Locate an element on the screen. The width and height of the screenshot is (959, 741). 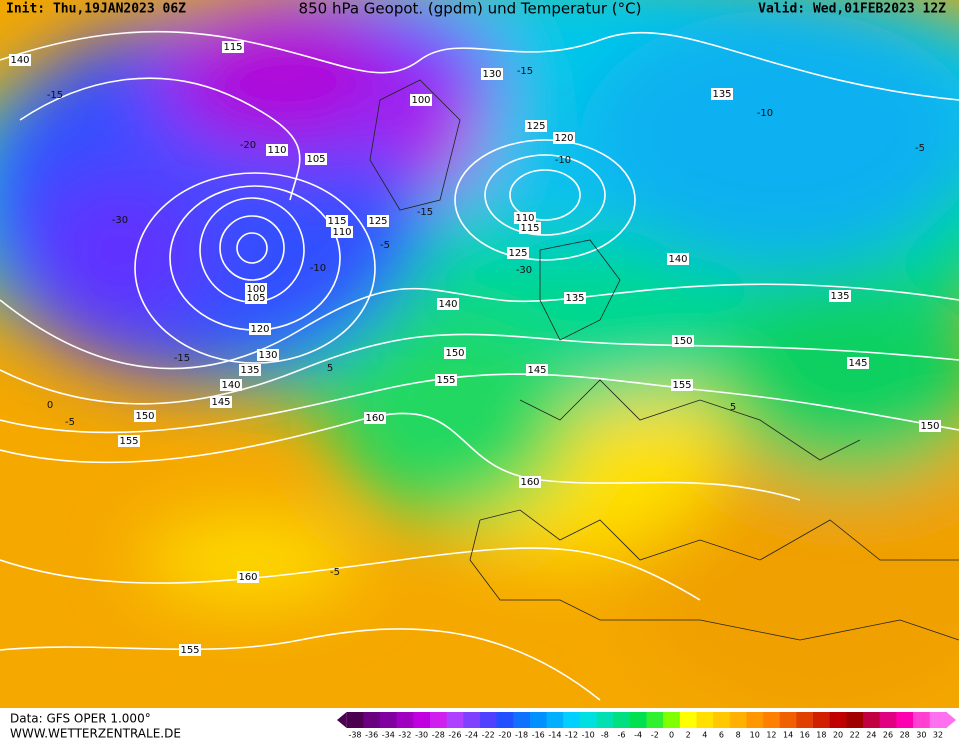
geopotential-label: 100 is located at coordinates (420, 100).